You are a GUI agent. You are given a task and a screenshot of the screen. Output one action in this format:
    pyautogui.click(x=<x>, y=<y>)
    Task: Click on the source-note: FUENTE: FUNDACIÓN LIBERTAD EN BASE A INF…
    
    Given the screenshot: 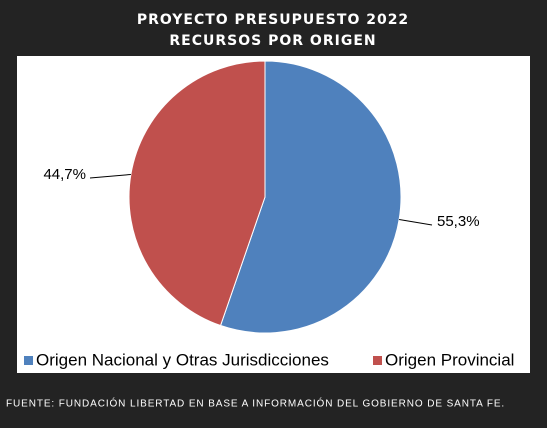 What is the action you would take?
    pyautogui.click(x=255, y=403)
    